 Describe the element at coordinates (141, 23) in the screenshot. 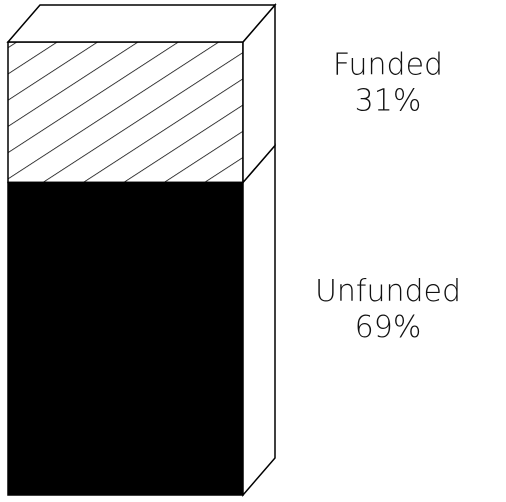

I see `bar-top` at that location.